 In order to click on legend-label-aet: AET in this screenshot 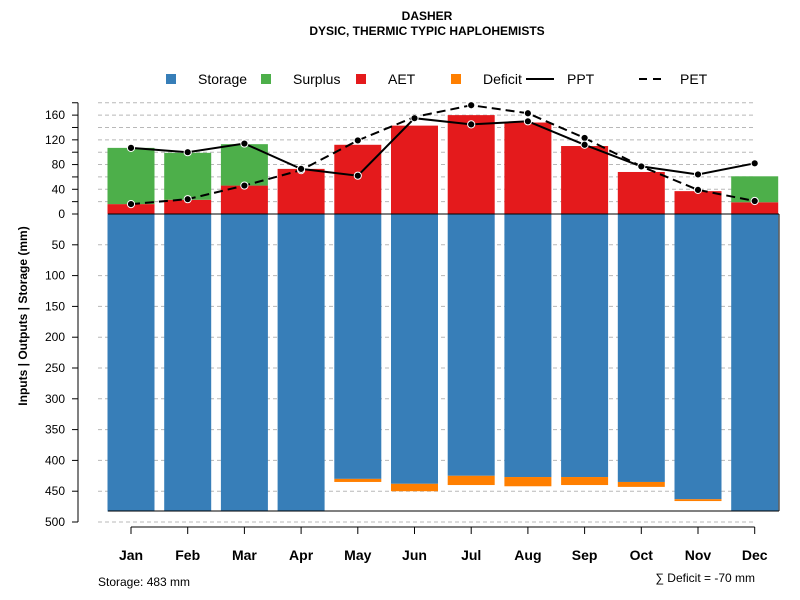, I will do `click(402, 79)`.